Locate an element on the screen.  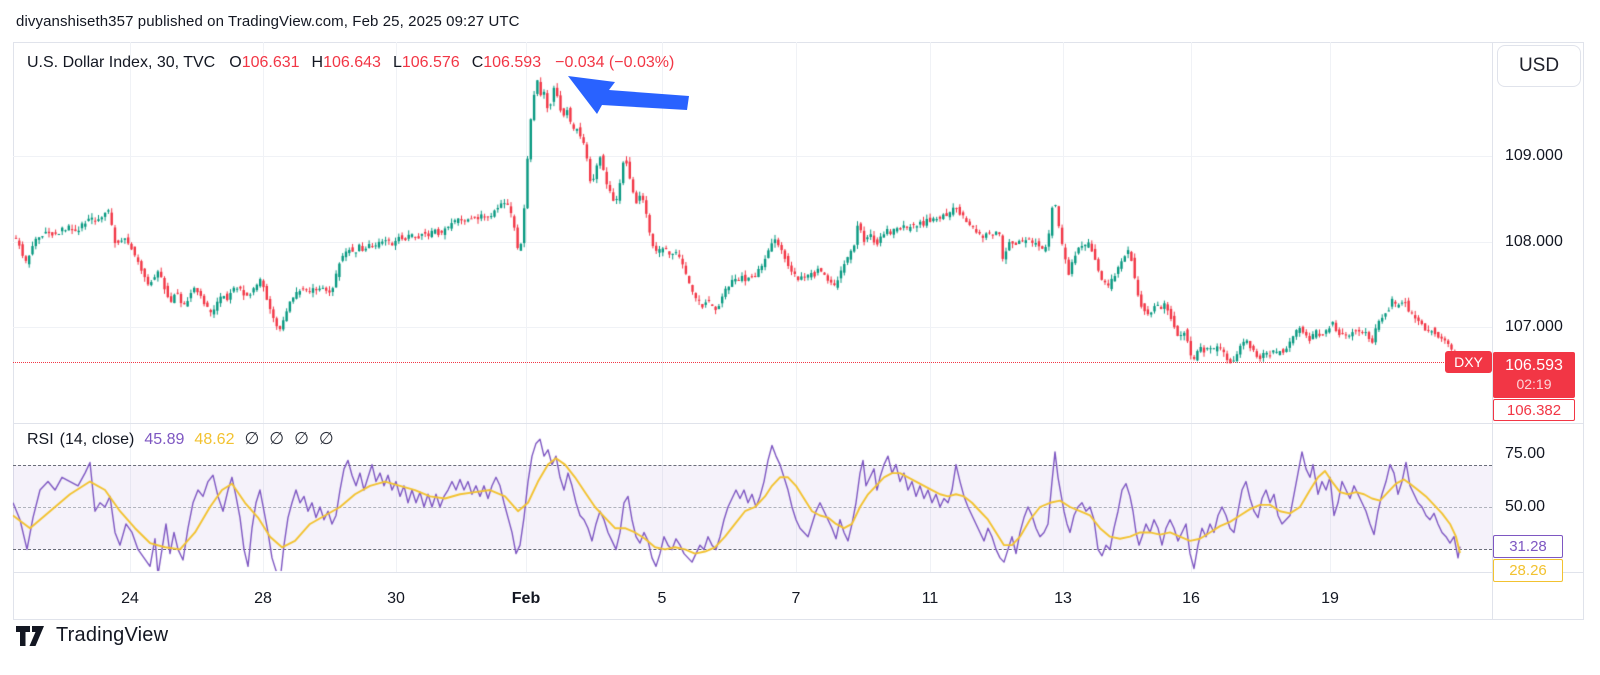
currency-toggle-usd: USD is located at coordinates (1539, 66).